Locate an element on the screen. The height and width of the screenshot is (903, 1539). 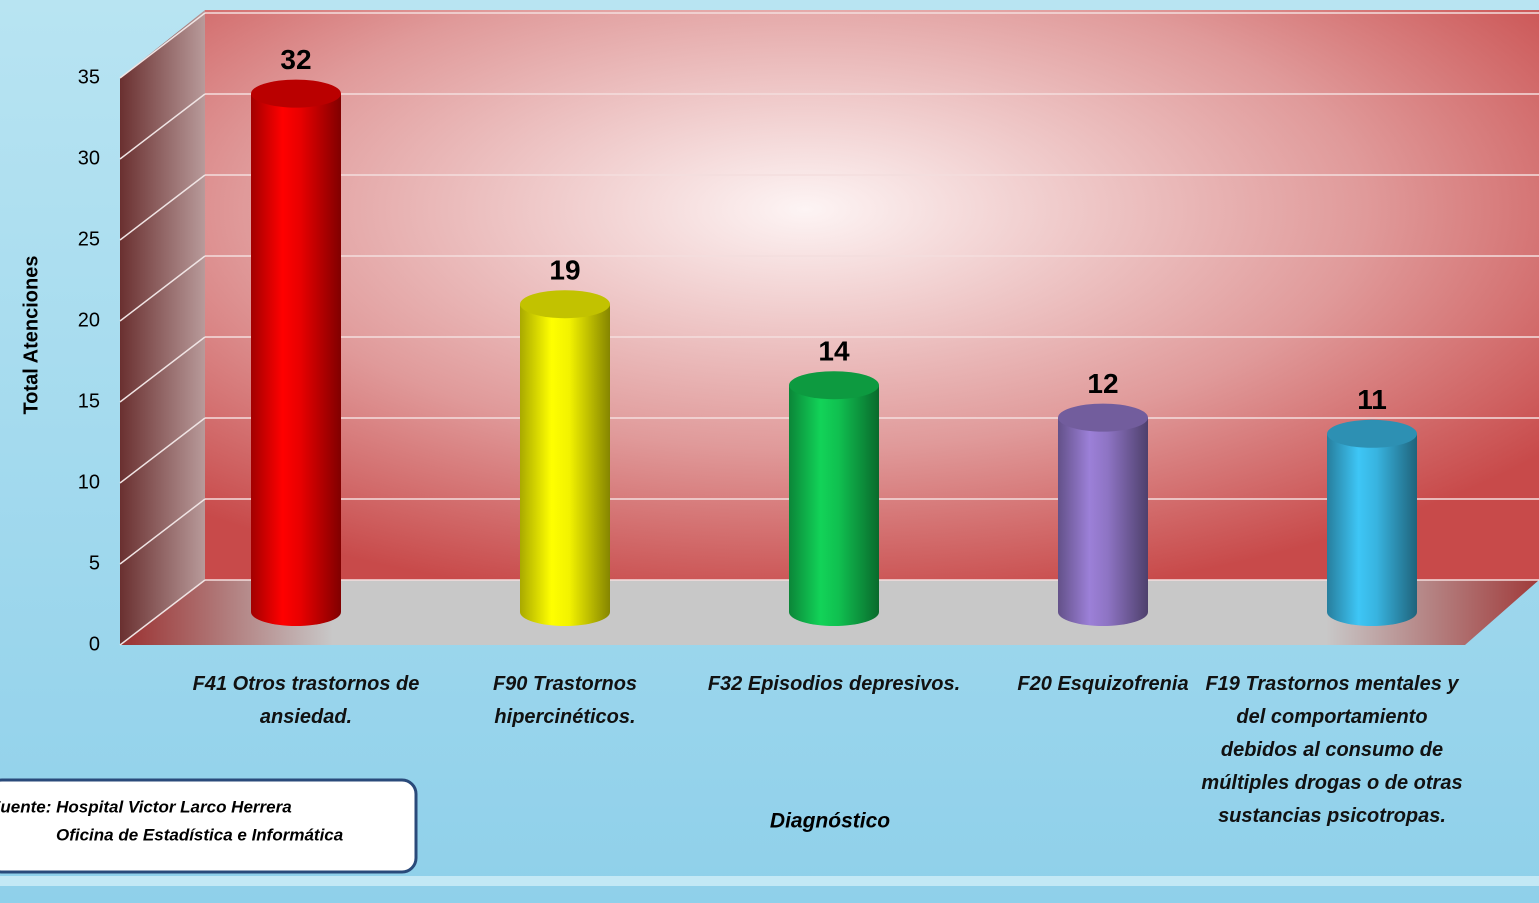
y-tick-label: 35 is located at coordinates (89, 77).